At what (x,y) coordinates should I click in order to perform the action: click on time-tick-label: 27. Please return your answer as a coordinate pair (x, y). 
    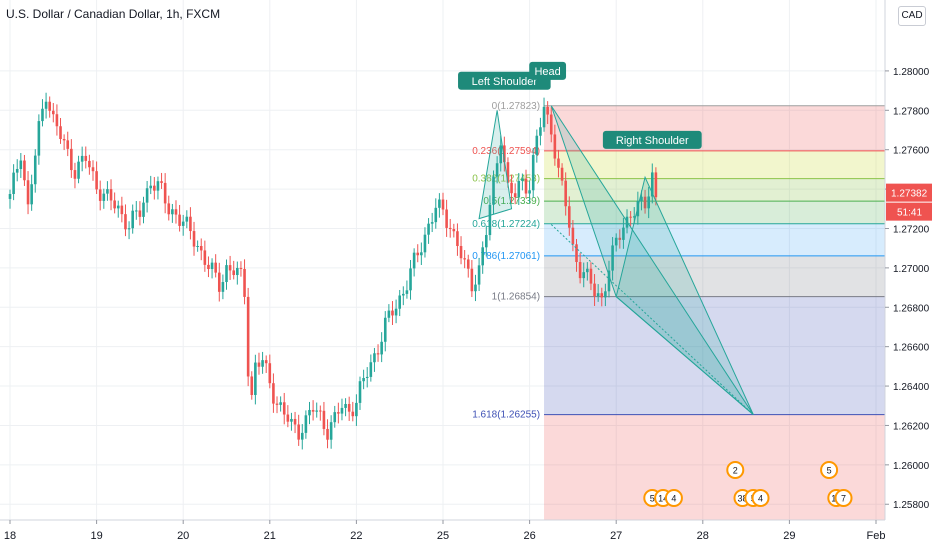
    Looking at the image, I should click on (616, 536).